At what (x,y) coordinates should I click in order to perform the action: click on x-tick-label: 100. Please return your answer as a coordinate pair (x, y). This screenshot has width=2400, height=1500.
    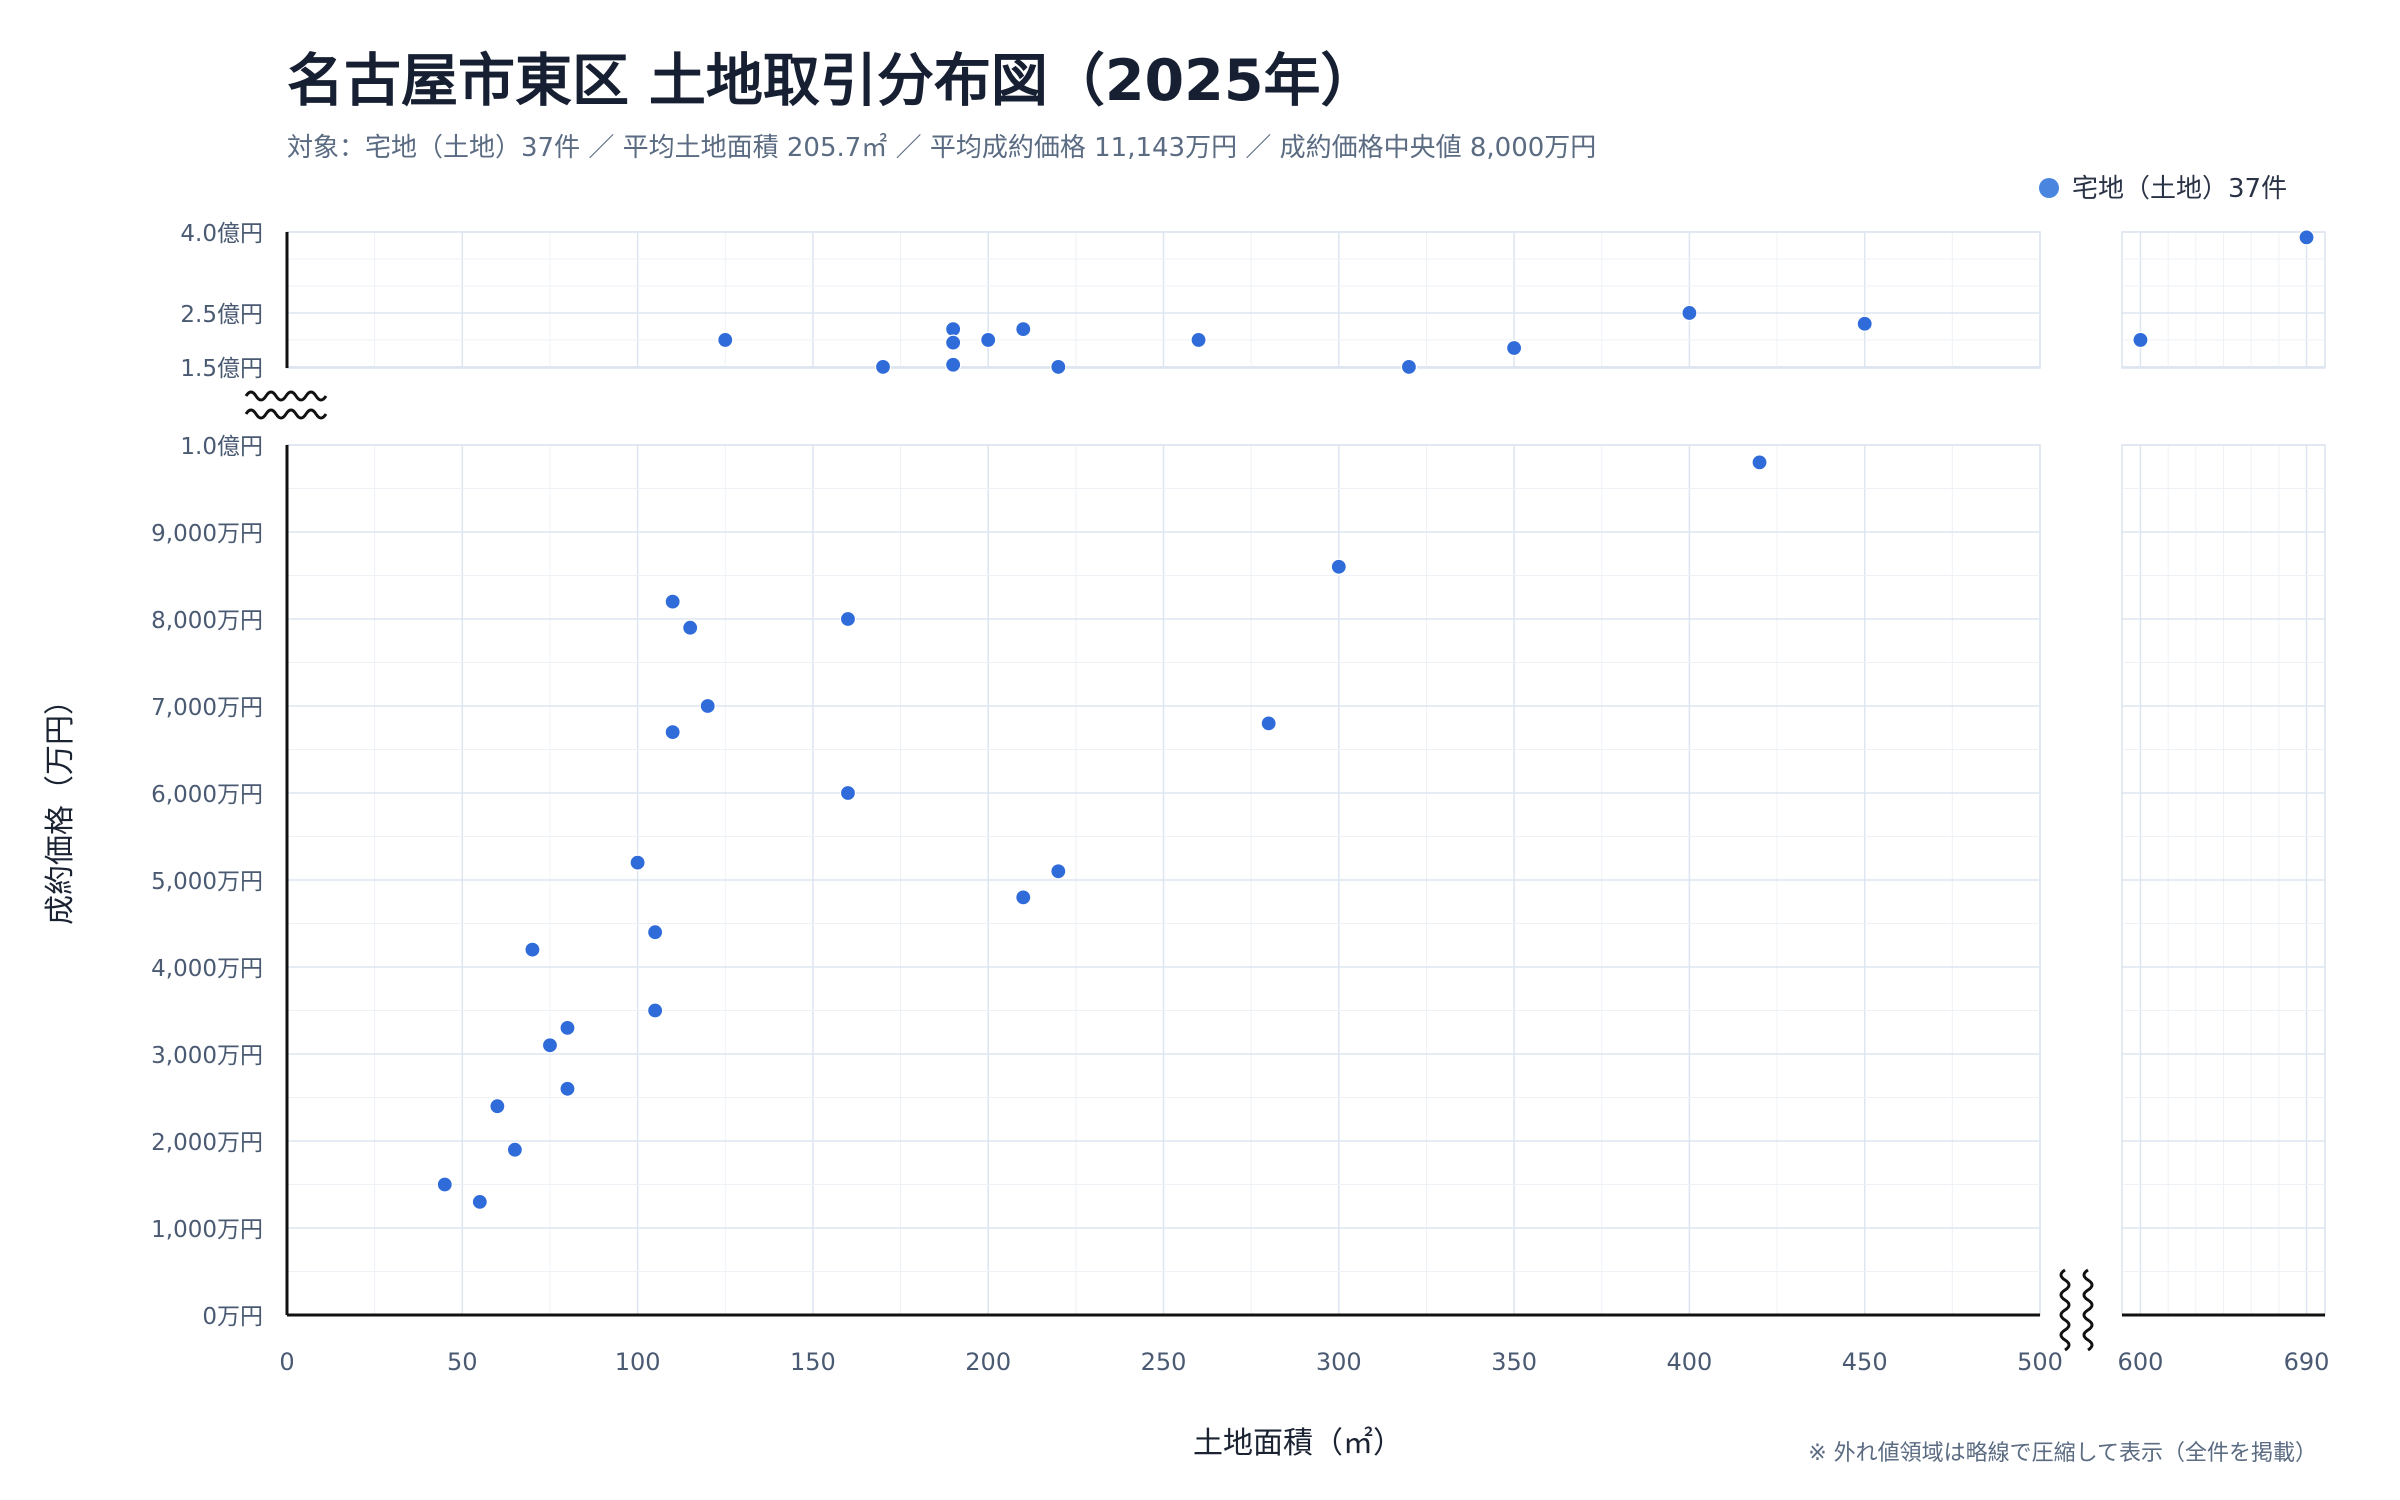
    Looking at the image, I should click on (638, 1362).